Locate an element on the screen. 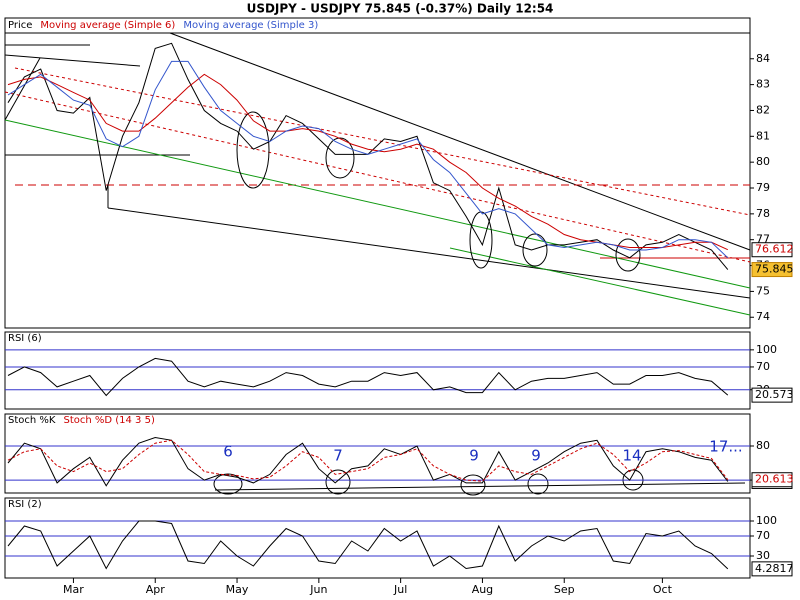 Image resolution: width=800 pixels, height=600 pixels. legend-entry: Price is located at coordinates (20, 25).